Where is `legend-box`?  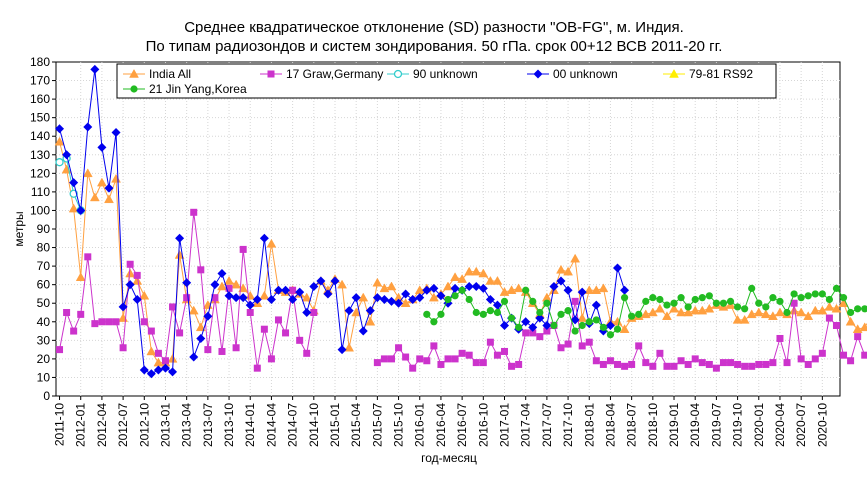
legend-box is located at coordinates (446, 81).